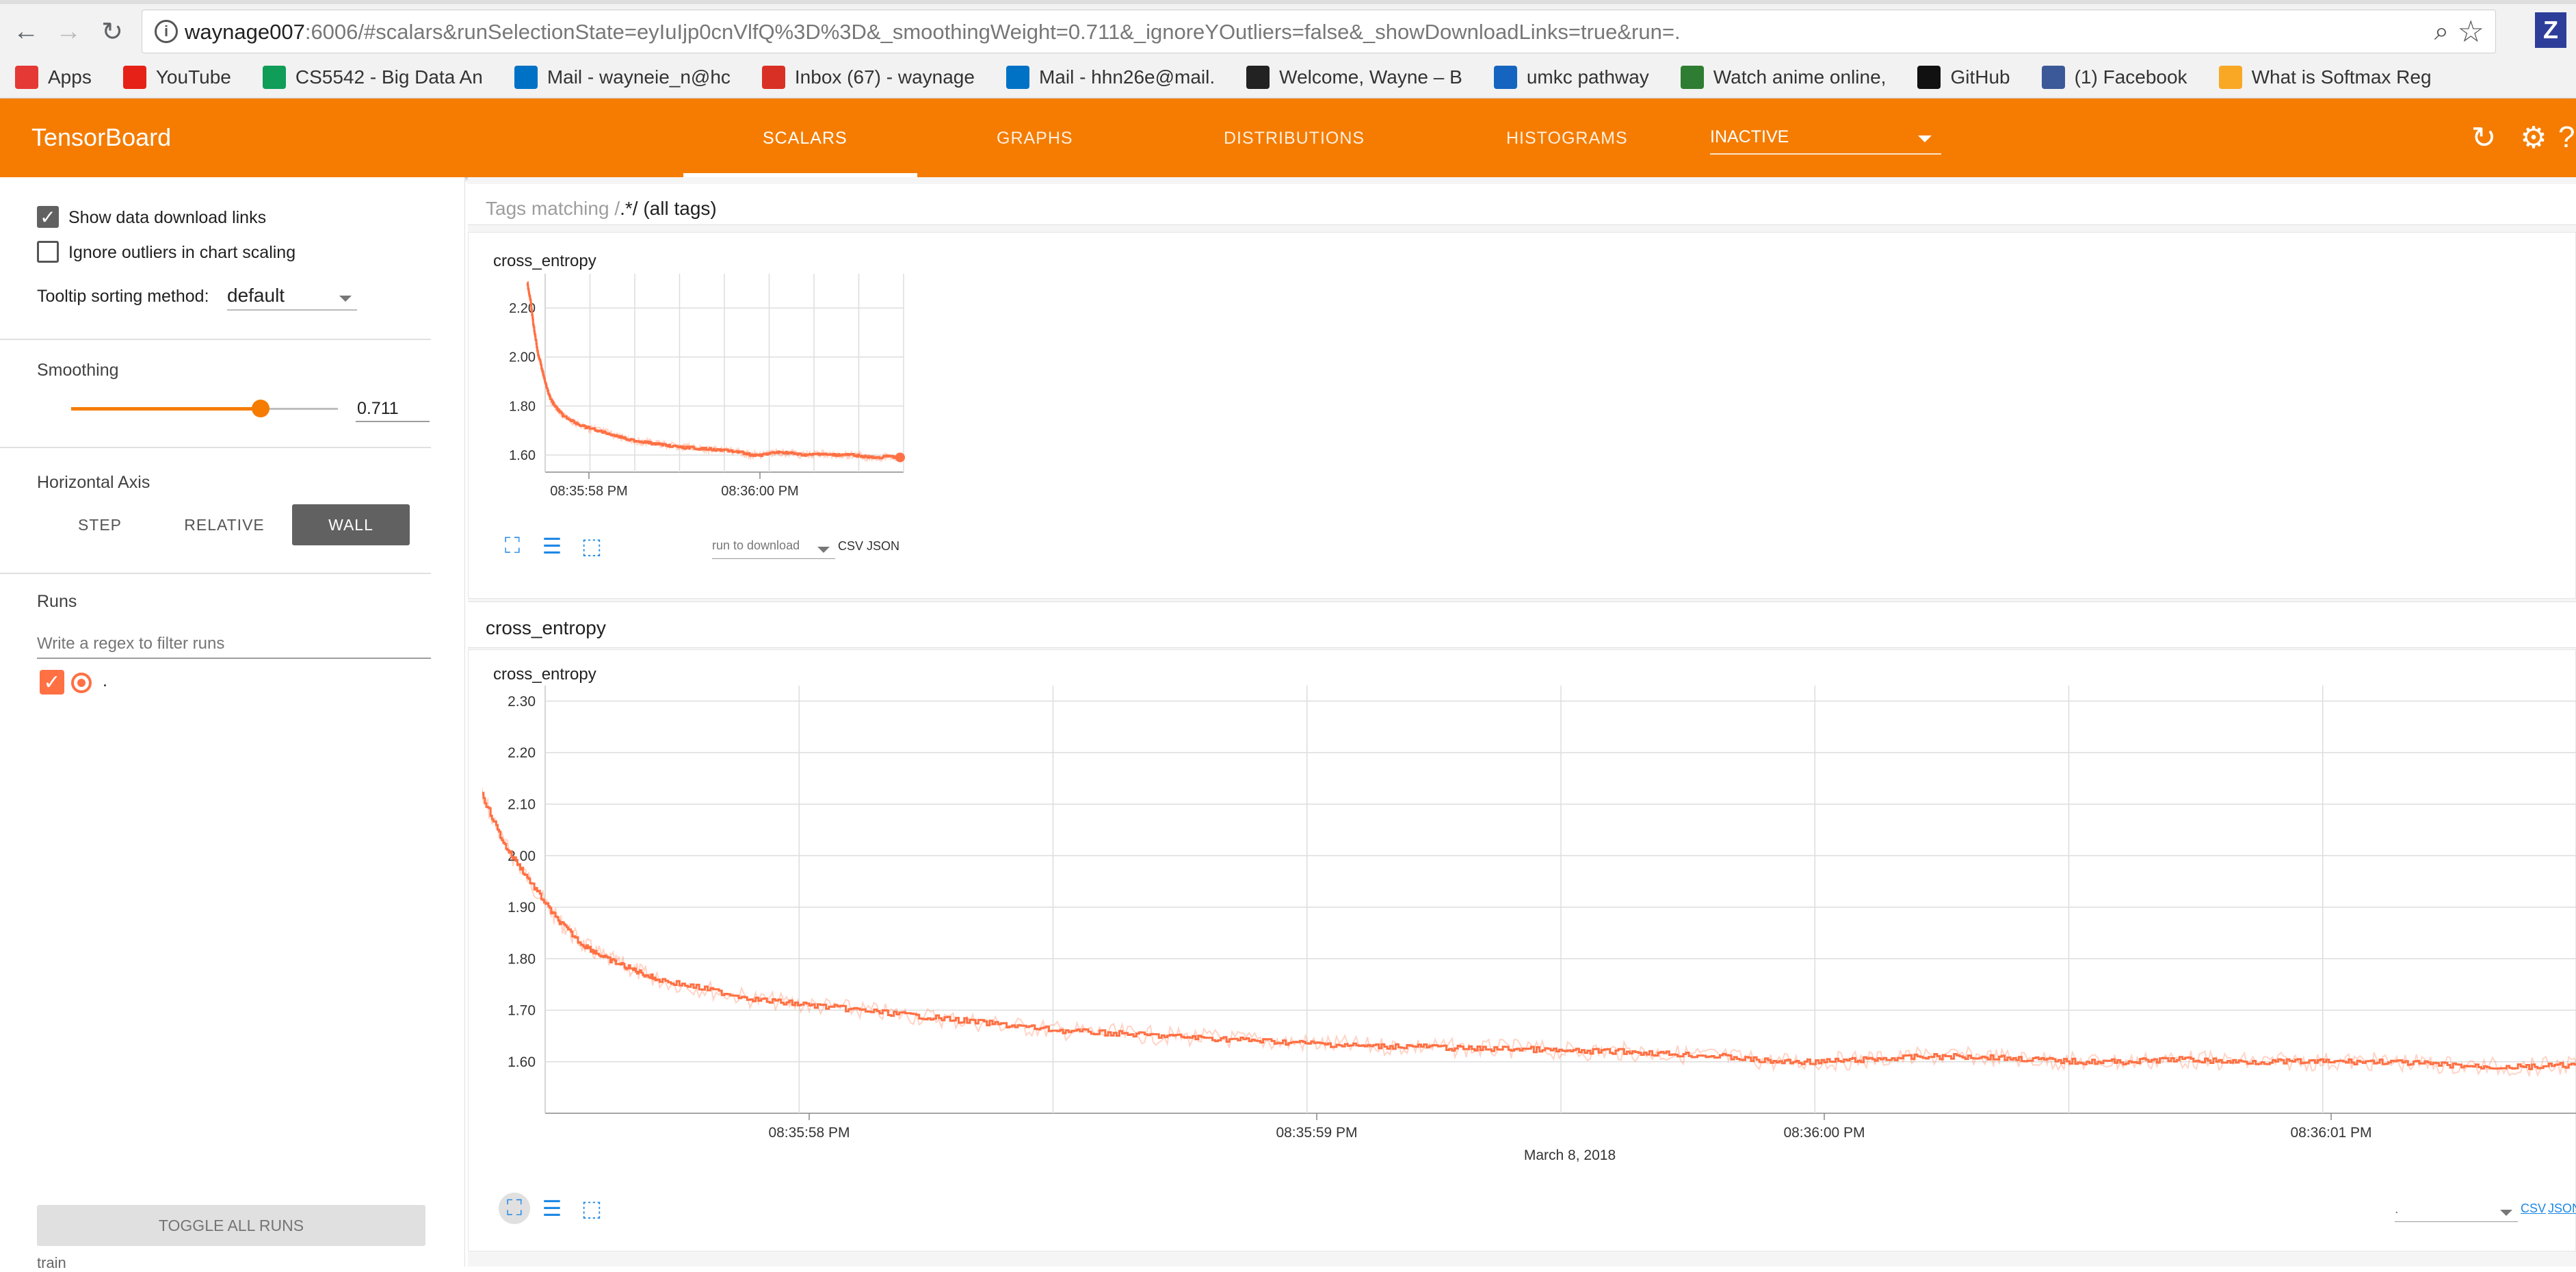 The width and height of the screenshot is (2576, 1272). I want to click on divider, so click(215, 447).